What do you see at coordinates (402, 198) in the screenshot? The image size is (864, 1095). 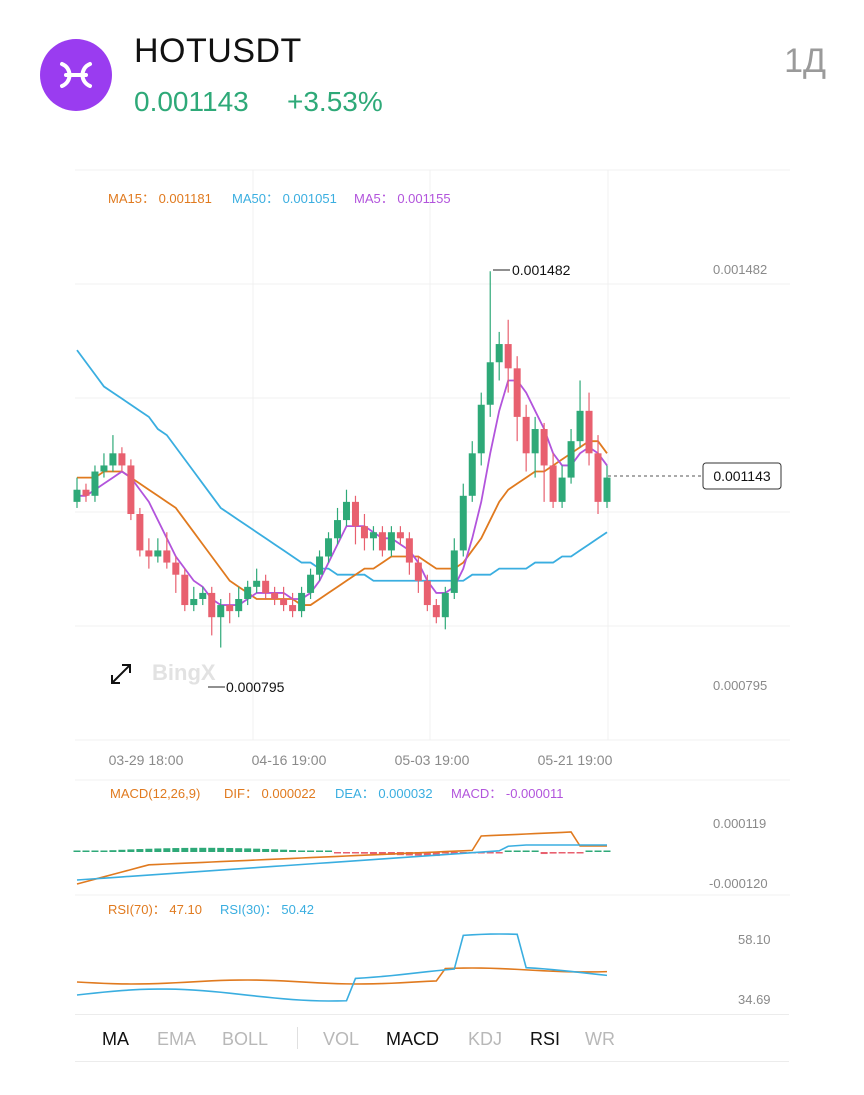 I see `legend-ma5: MA5： 0.001155` at bounding box center [402, 198].